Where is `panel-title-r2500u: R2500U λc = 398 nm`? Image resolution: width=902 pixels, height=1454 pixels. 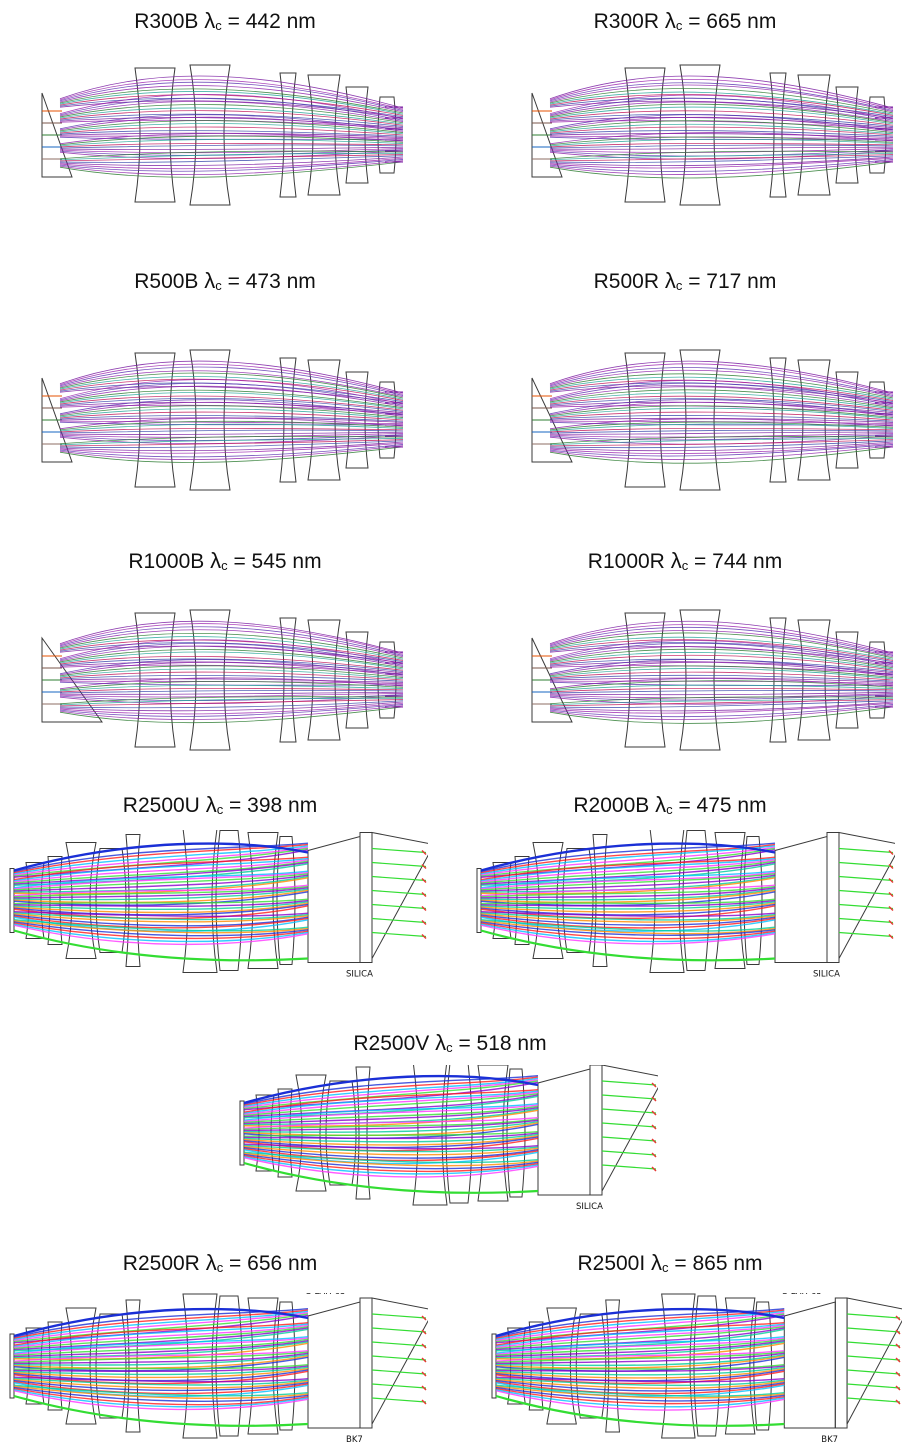 panel-title-r2500u: R2500U λc = 398 nm is located at coordinates (220, 805).